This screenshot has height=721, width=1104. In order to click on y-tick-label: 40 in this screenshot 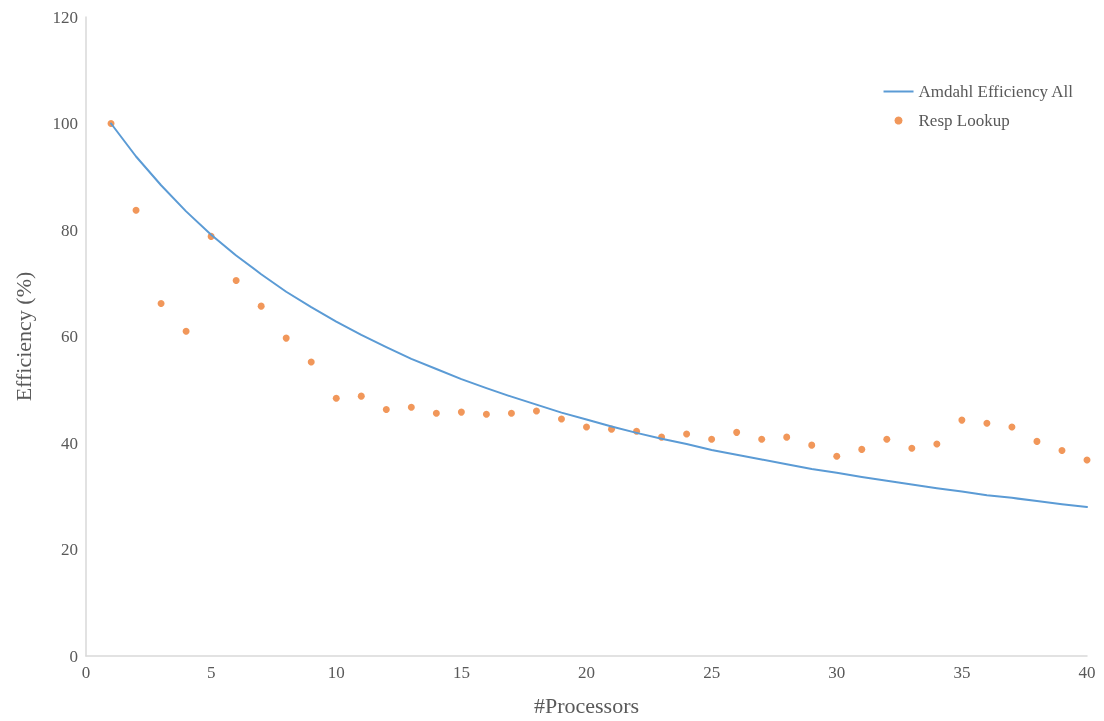, I will do `click(69, 443)`.